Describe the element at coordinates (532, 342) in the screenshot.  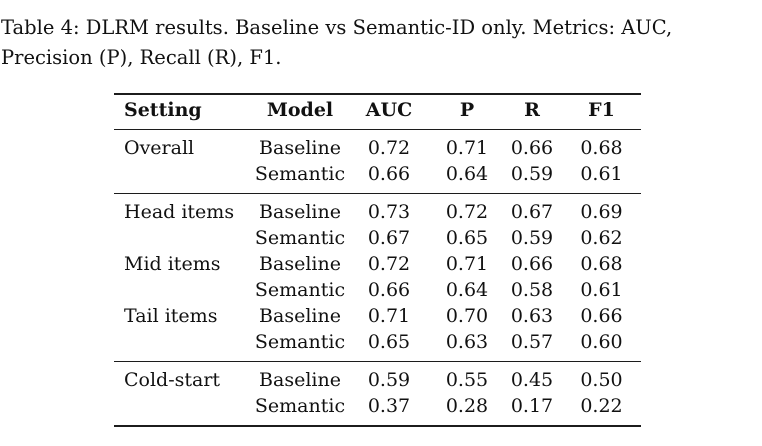
I see `cell-metric-r: 0.57` at that location.